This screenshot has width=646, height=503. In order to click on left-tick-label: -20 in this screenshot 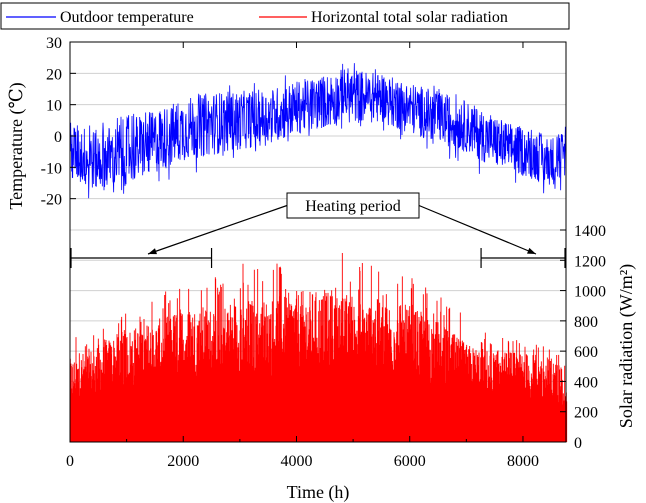, I will do `click(51, 200)`.